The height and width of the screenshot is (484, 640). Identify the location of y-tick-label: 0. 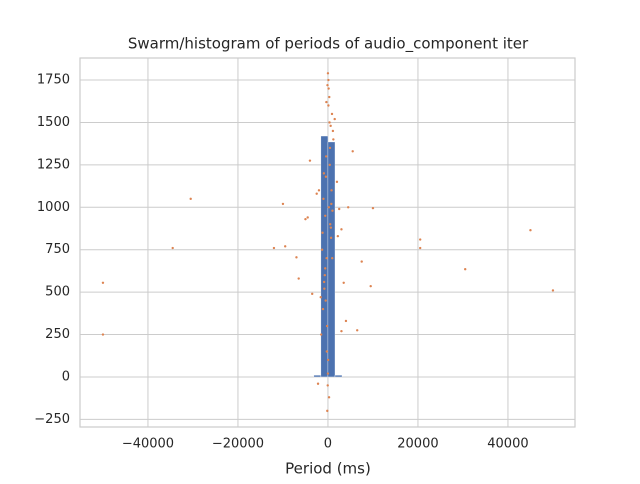
(66, 376).